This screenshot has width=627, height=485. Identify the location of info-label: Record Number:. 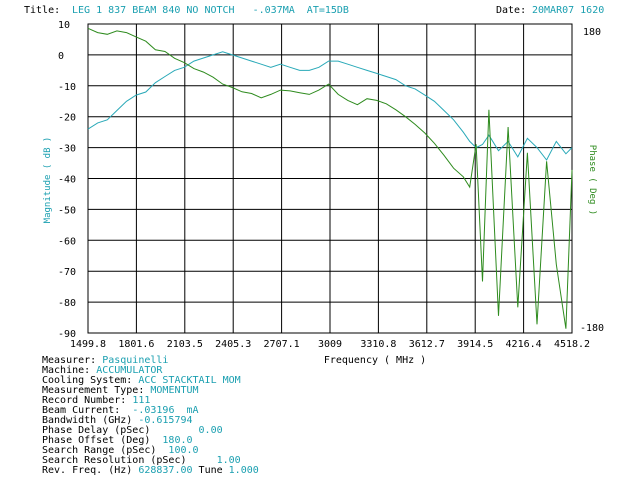
(84, 400).